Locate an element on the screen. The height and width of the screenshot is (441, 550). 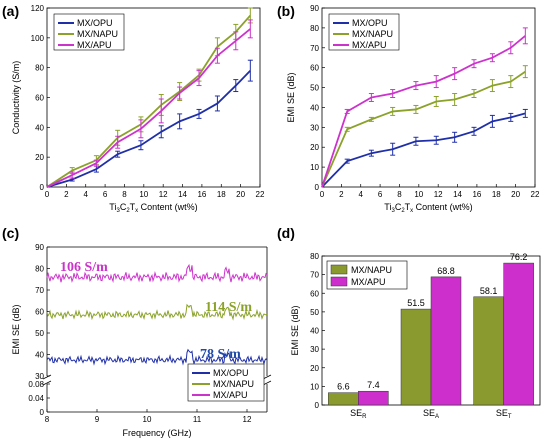
series-line-mx-opu is located at coordinates (157, 357).